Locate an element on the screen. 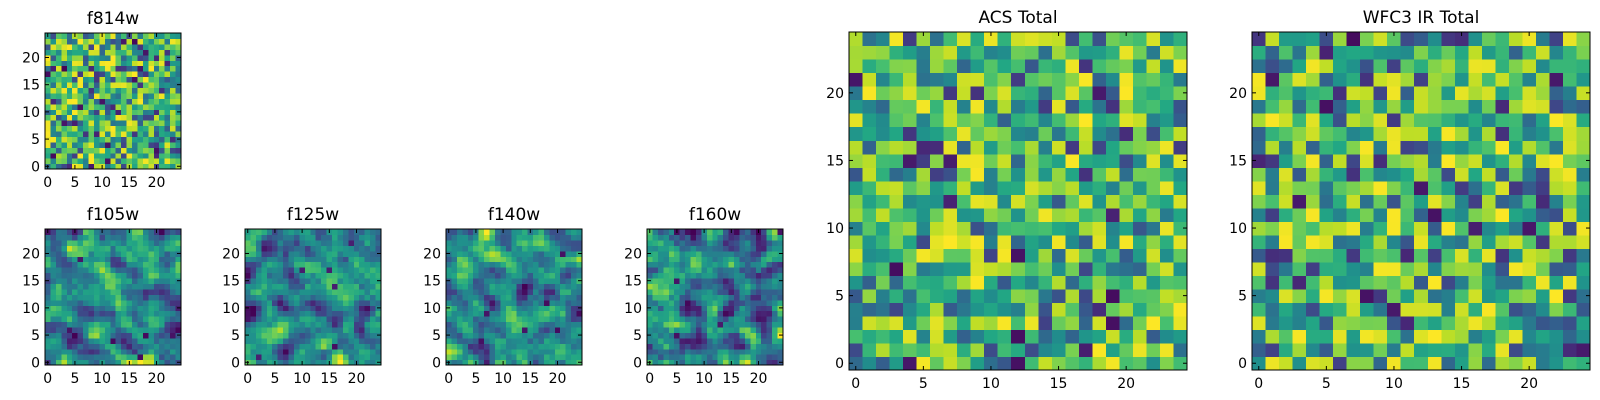 The image size is (1600, 400). y-tick-label: 15 is located at coordinates (633, 282).